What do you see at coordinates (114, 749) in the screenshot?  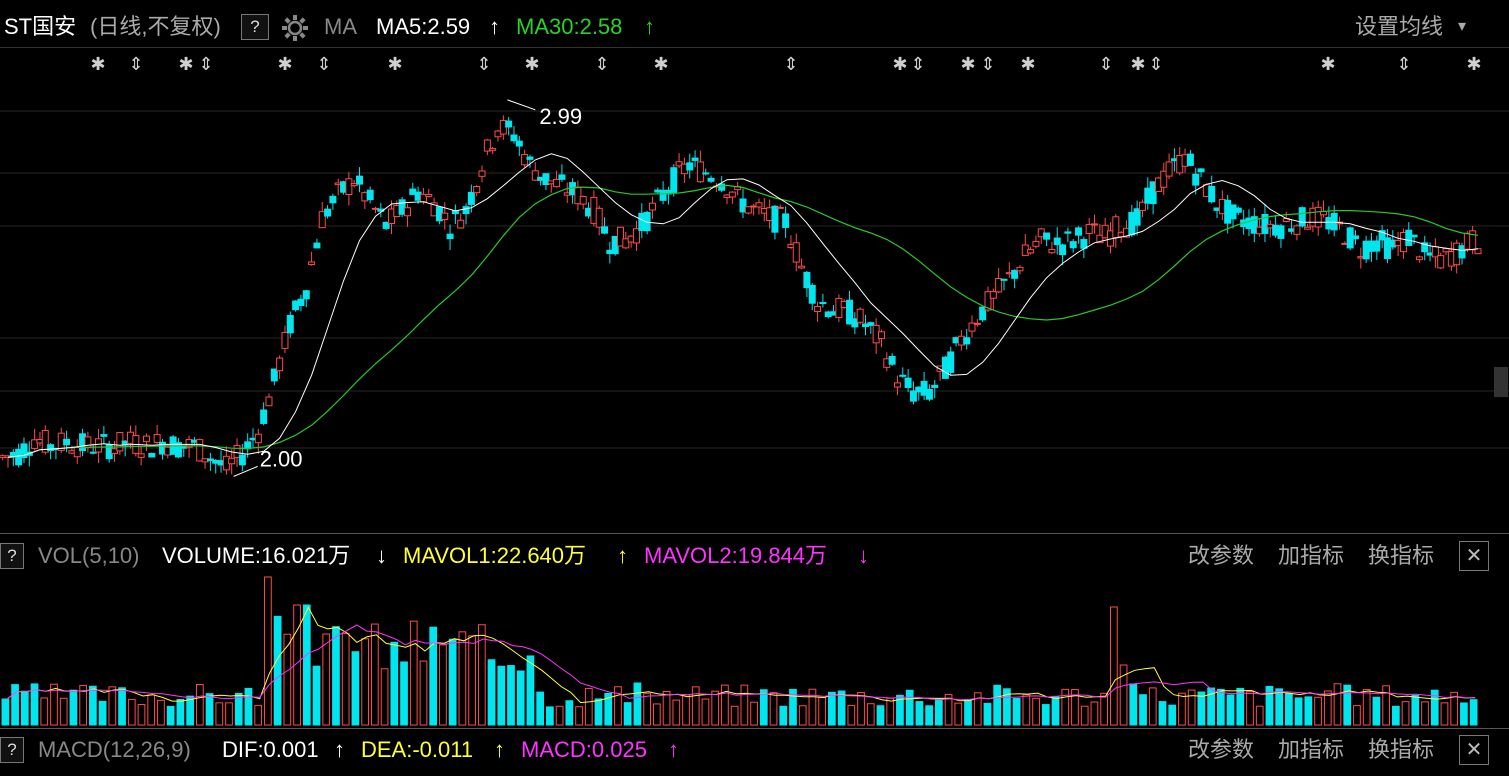 I see `macd-title: MACD(12,26,9)` at bounding box center [114, 749].